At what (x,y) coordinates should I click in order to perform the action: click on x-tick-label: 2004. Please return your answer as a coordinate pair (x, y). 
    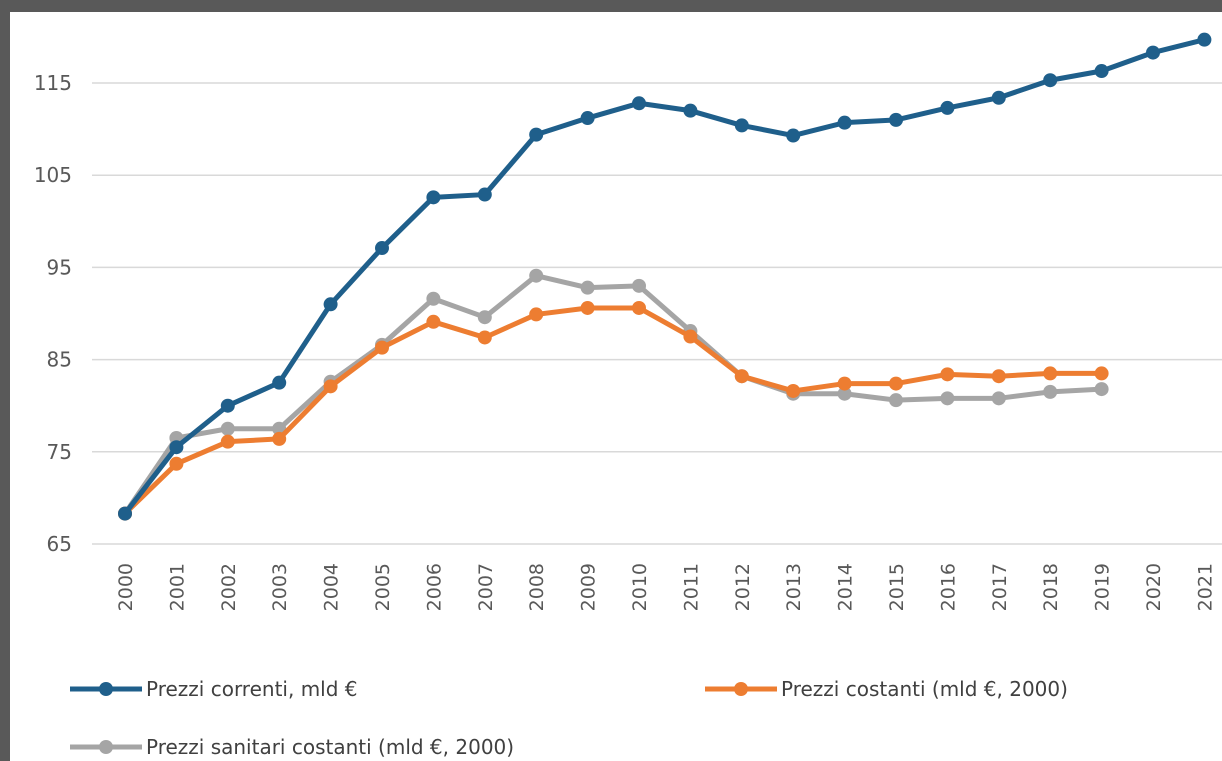
    Looking at the image, I should click on (332, 587).